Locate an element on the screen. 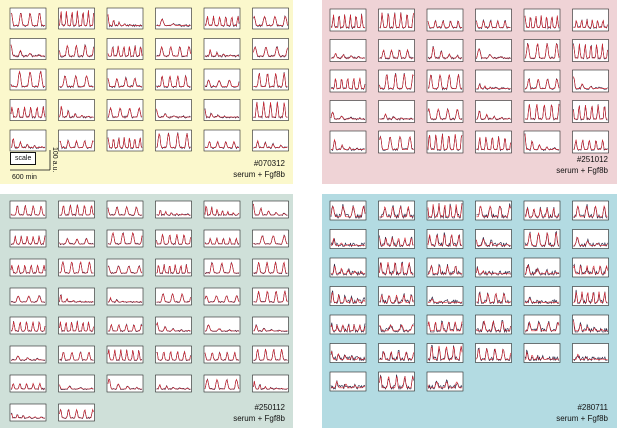  scale-x-label: 600 min is located at coordinates (24, 177).